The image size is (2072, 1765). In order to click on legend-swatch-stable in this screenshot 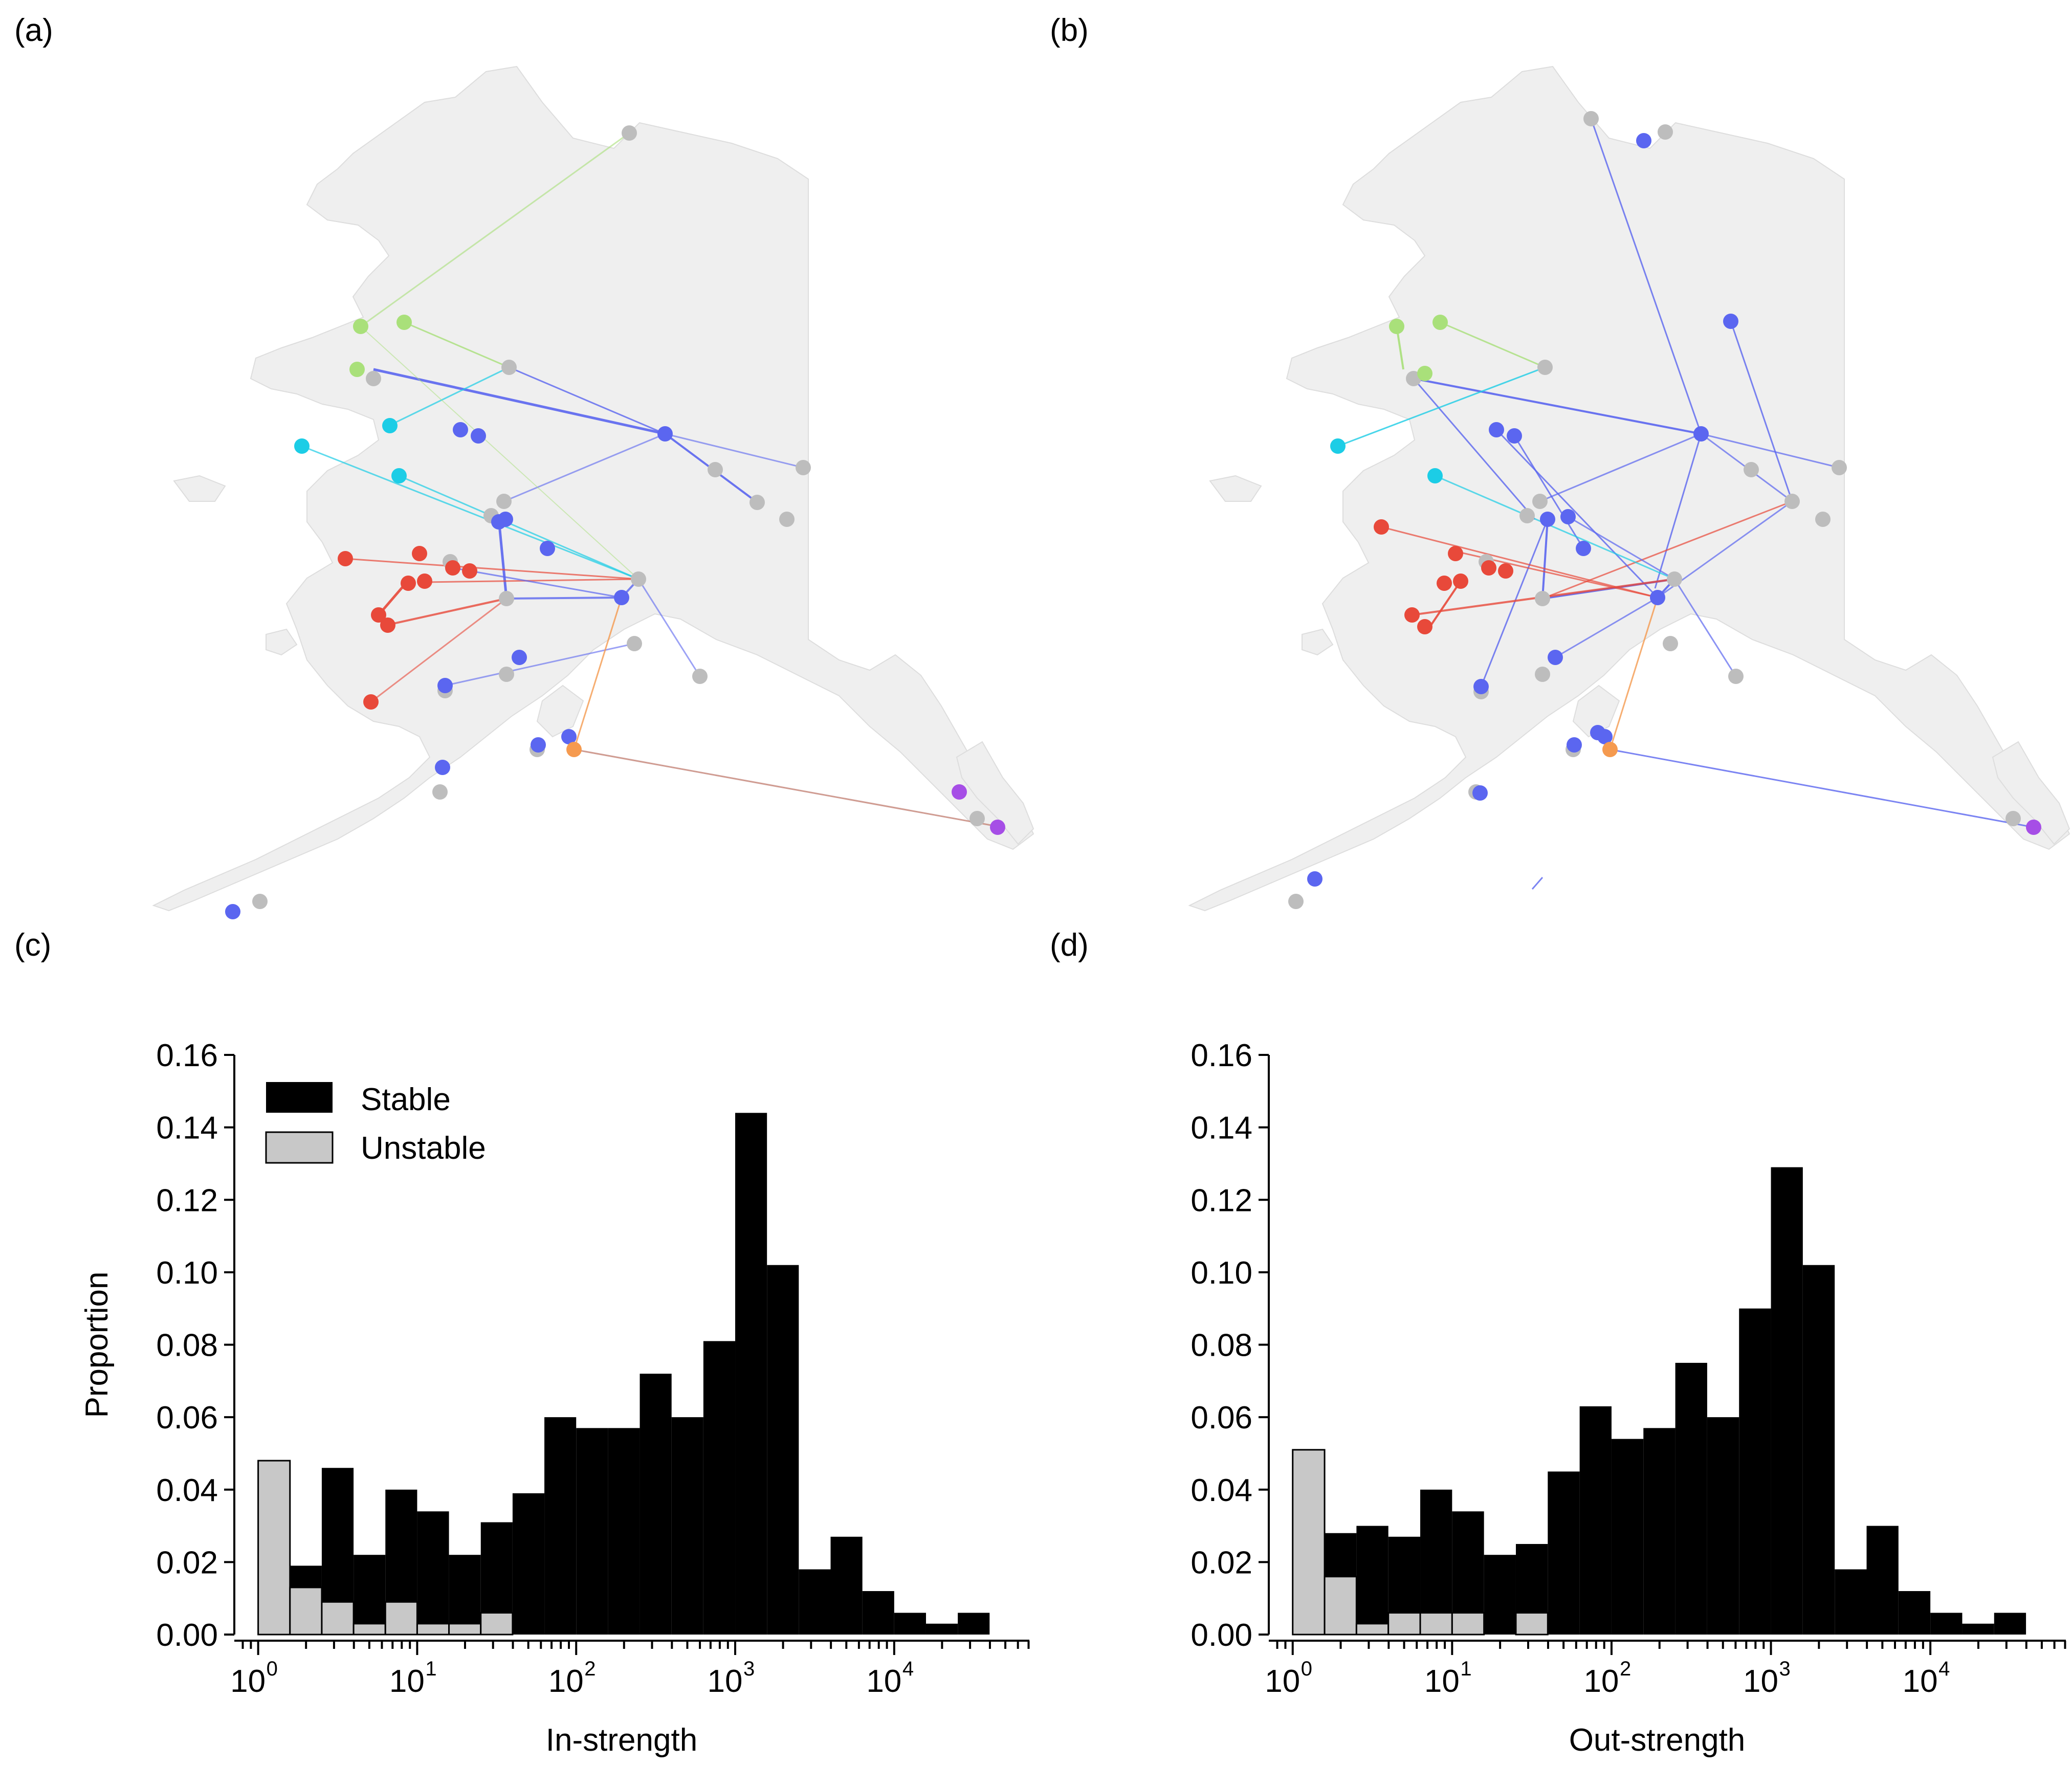, I will do `click(299, 1097)`.